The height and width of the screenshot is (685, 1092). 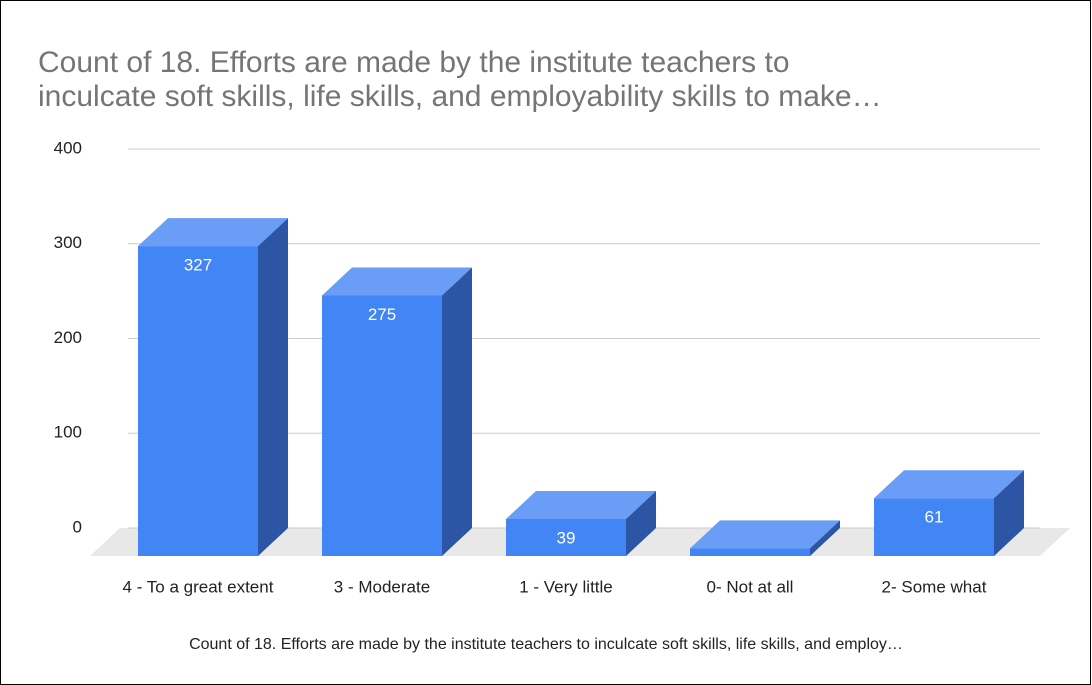 I want to click on y-tick-label: 200, so click(x=68, y=337).